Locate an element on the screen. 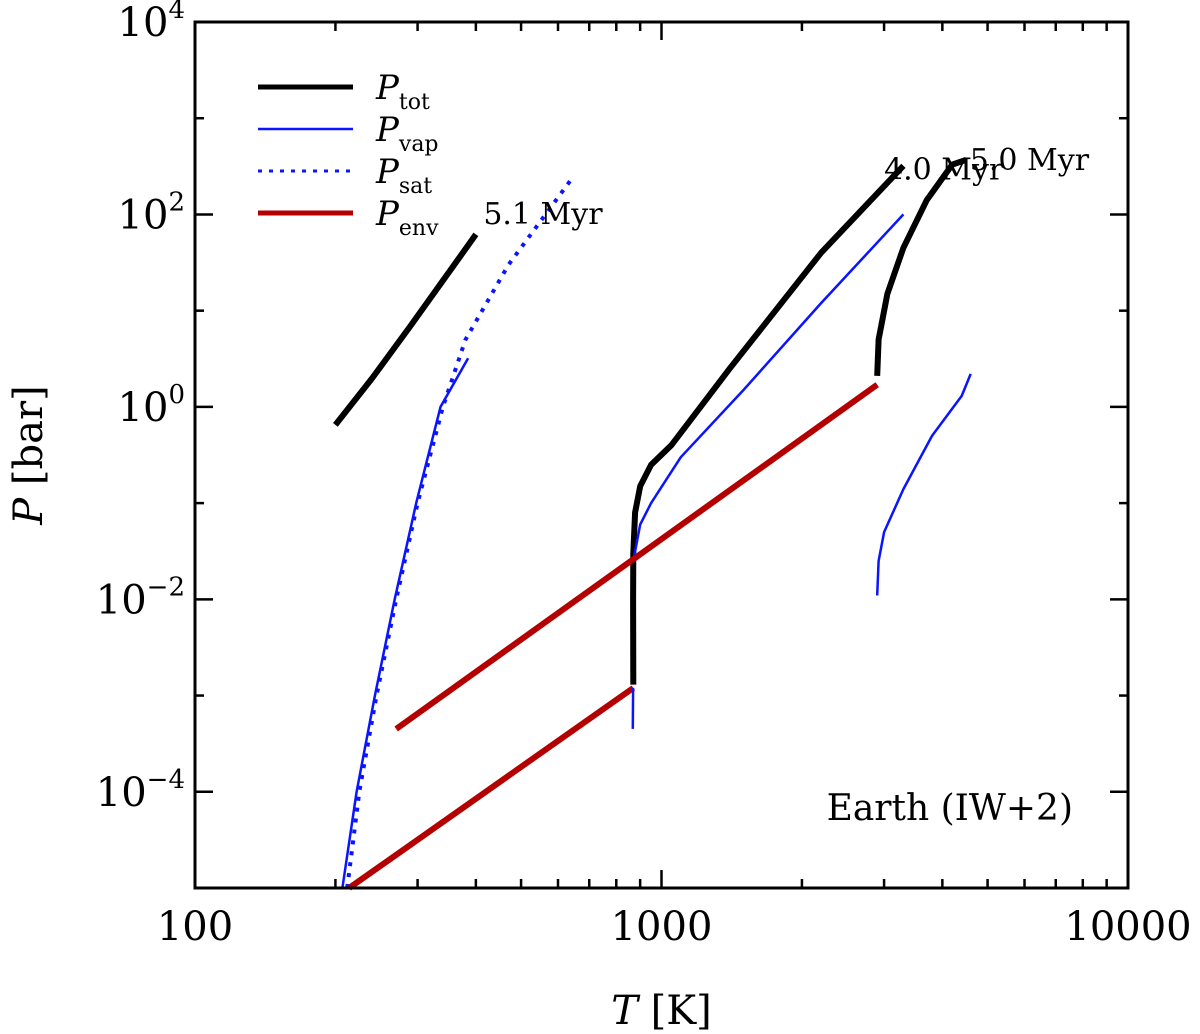 This screenshot has height=1034, width=1200. legend-subscript: sat is located at coordinates (415, 186).